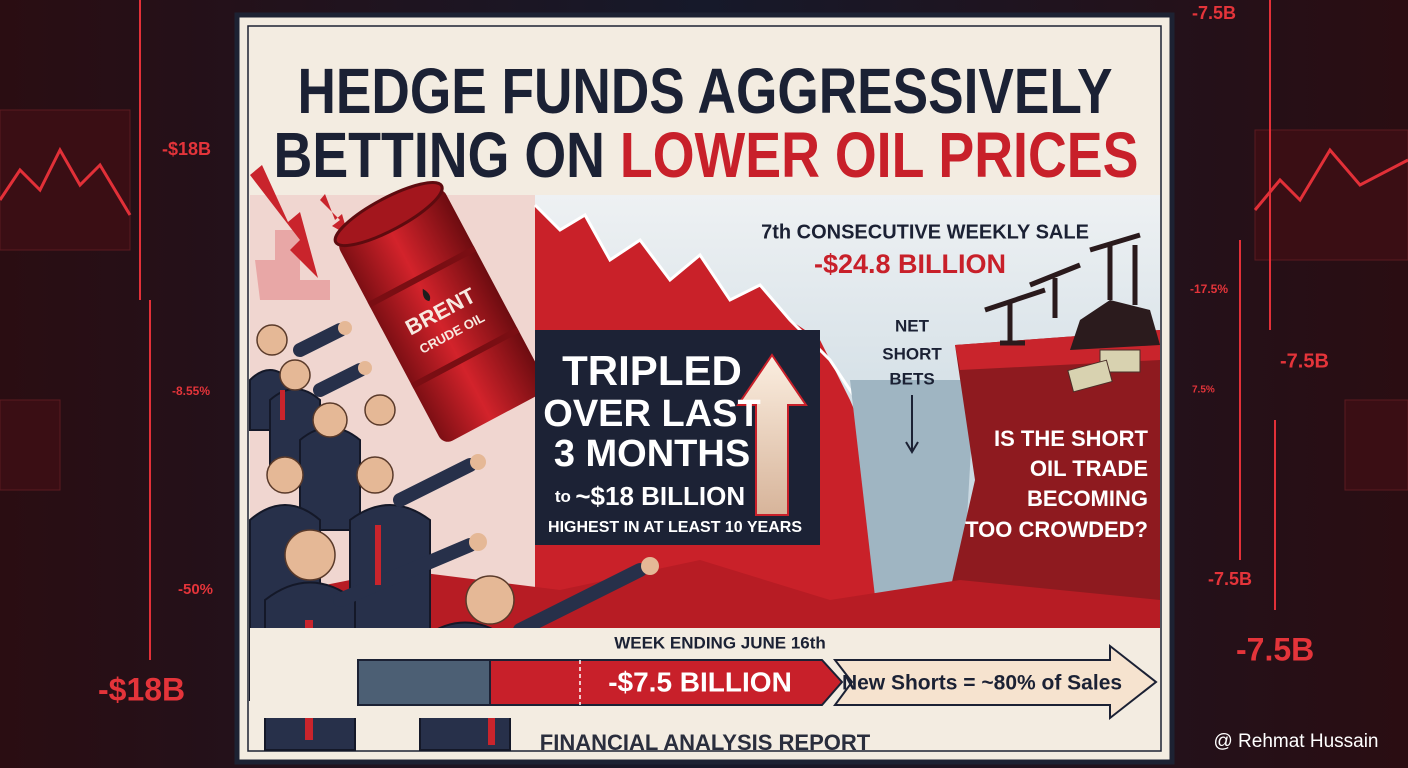 The image size is (1408, 768). What do you see at coordinates (925, 232) in the screenshot?
I see `weekly-sale-label: 7th CONSECUTIVE WEEKLY SALE` at bounding box center [925, 232].